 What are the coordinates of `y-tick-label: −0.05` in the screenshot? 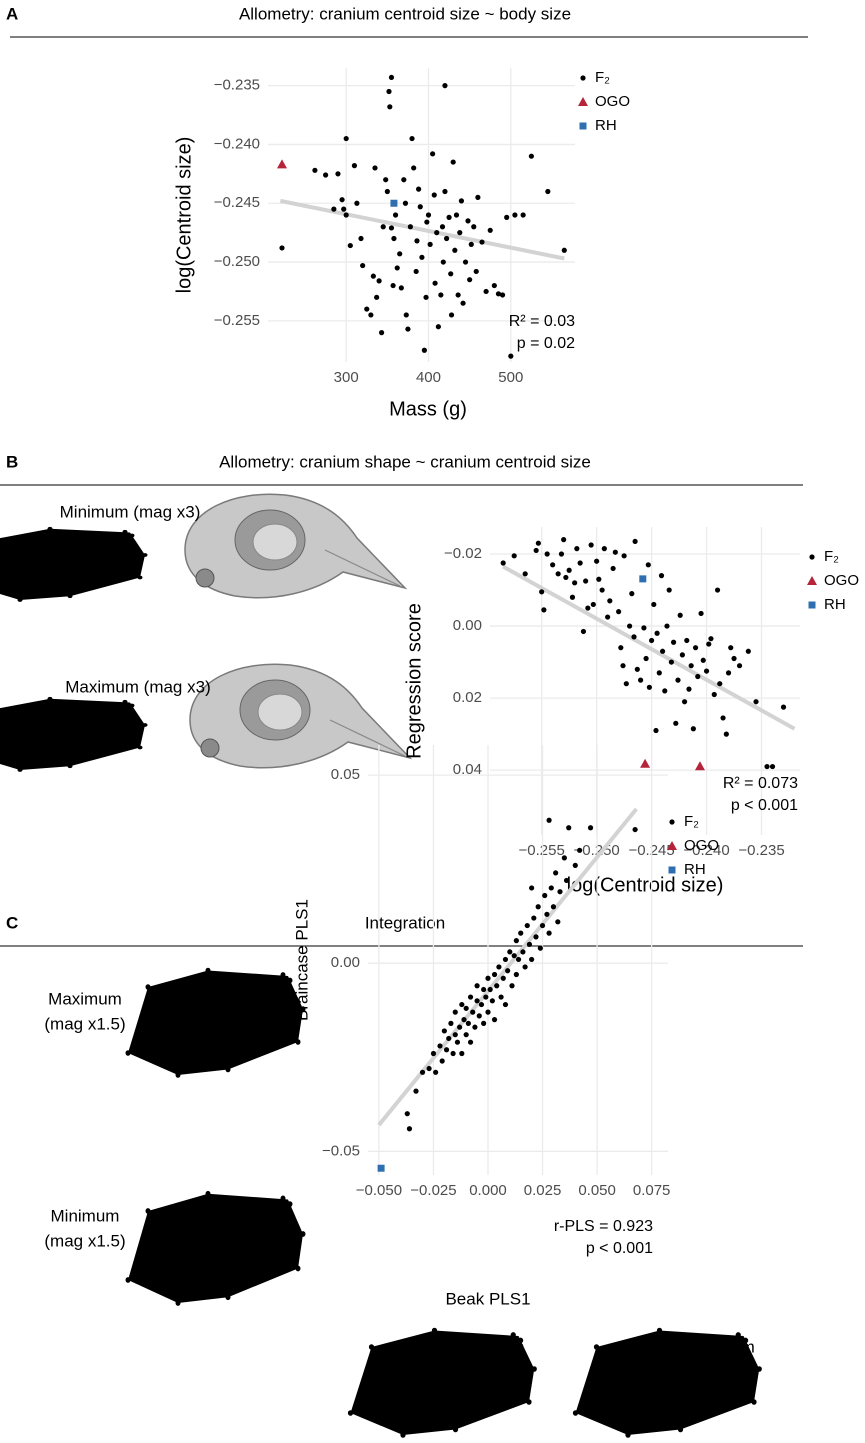 It's located at (341, 1150).